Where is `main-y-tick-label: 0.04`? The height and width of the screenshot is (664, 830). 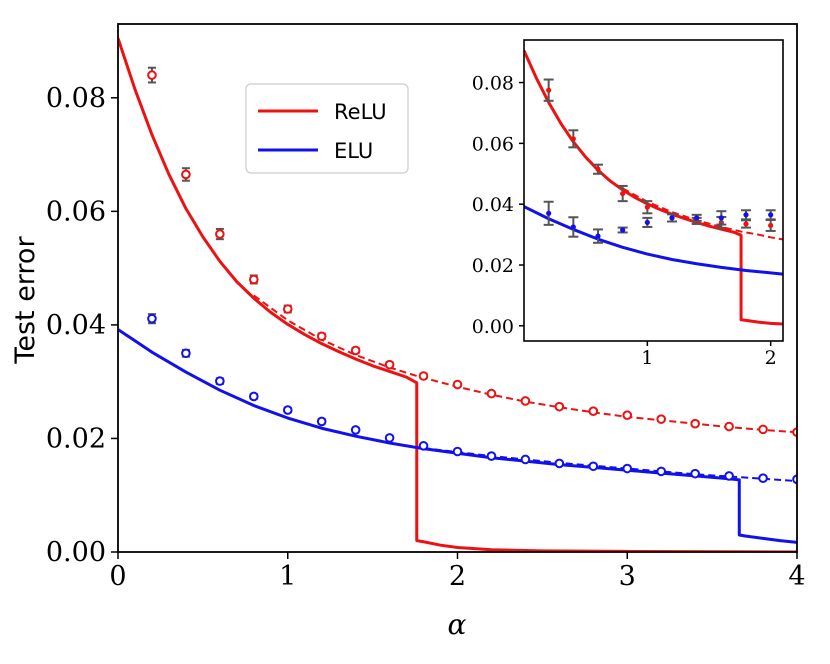
main-y-tick-label: 0.04 is located at coordinates (76, 325).